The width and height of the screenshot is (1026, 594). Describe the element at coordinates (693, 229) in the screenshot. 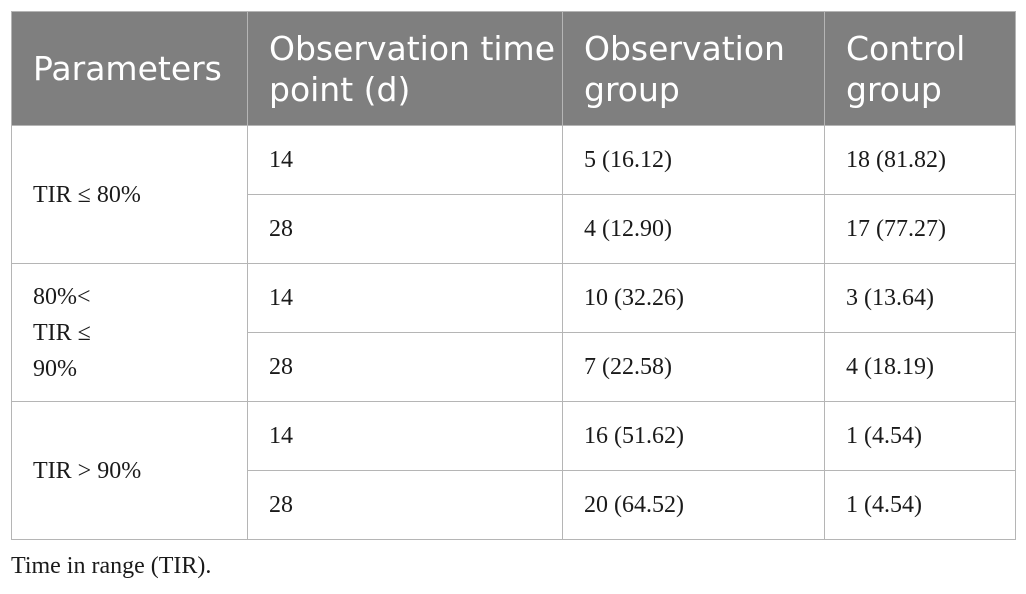

I see `observation-cell: 4 (12.90)` at that location.